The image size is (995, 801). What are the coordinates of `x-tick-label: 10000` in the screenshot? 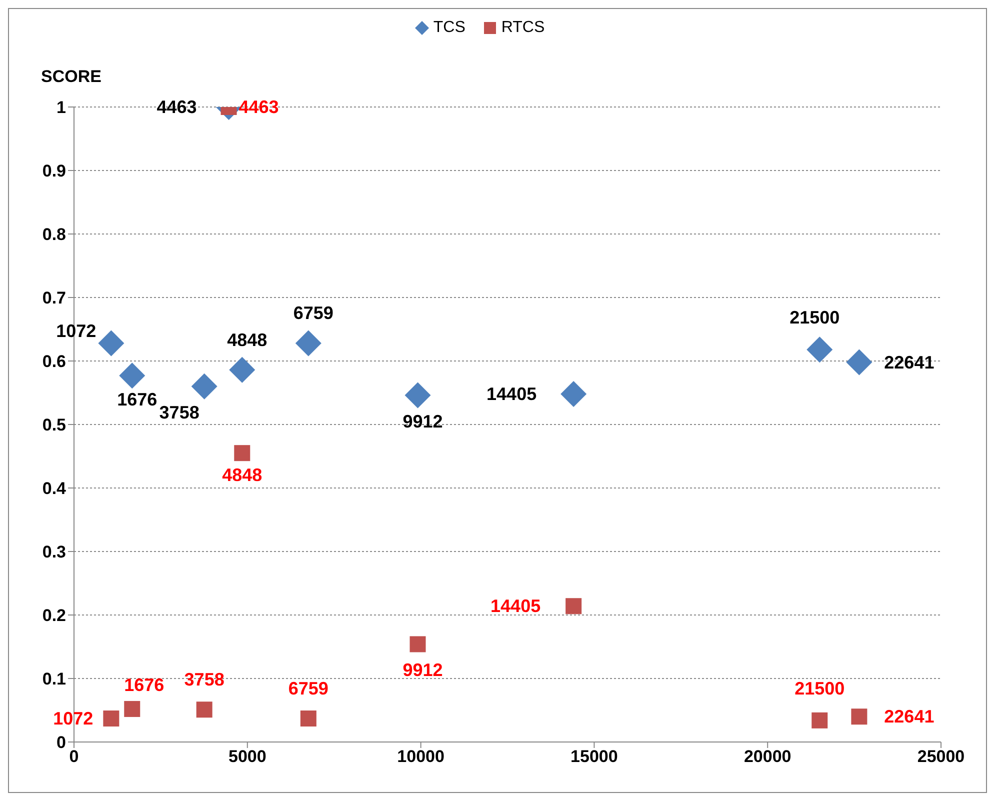 It's located at (420, 756).